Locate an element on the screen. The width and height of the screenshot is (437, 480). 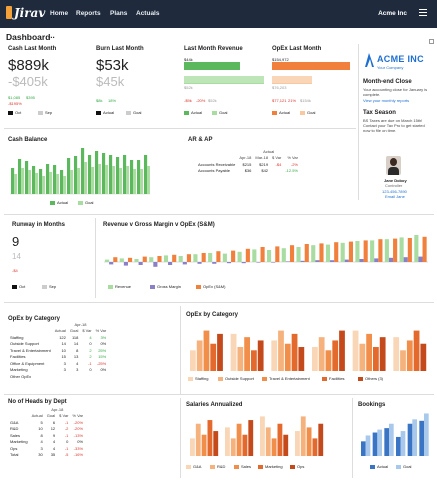
nav-plans: Plans is located at coordinates (119, 13).